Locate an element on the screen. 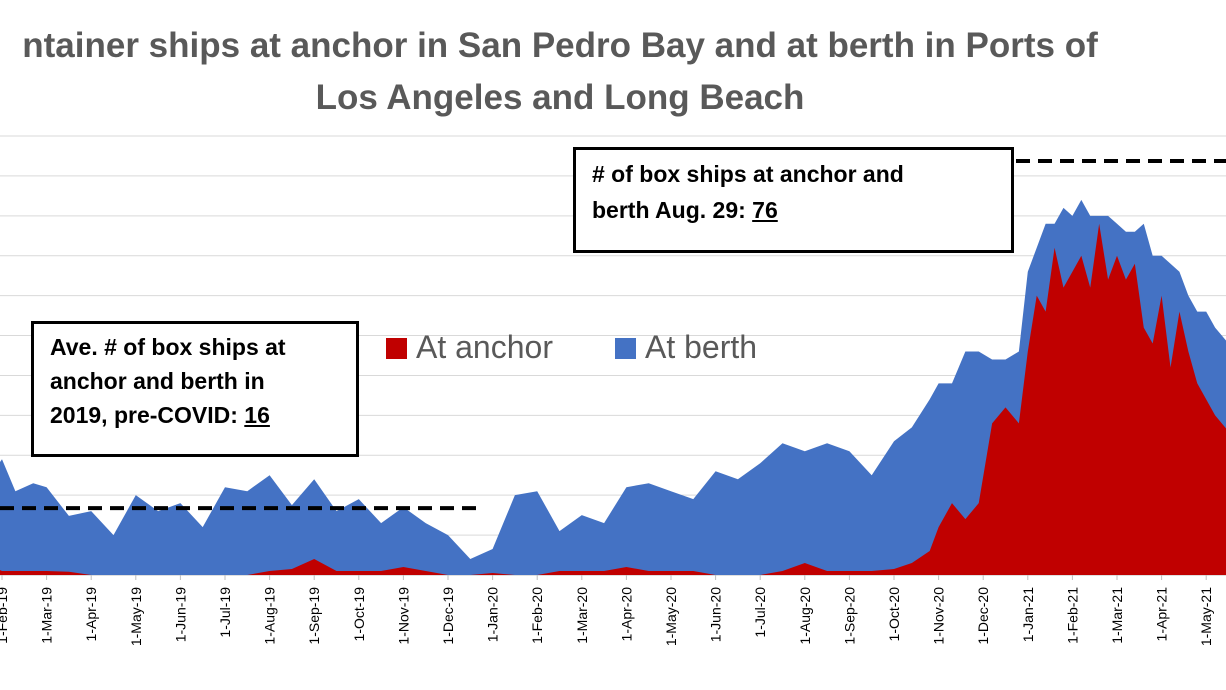 This screenshot has width=1226, height=690. annotation-current-value: 76 is located at coordinates (765, 210).